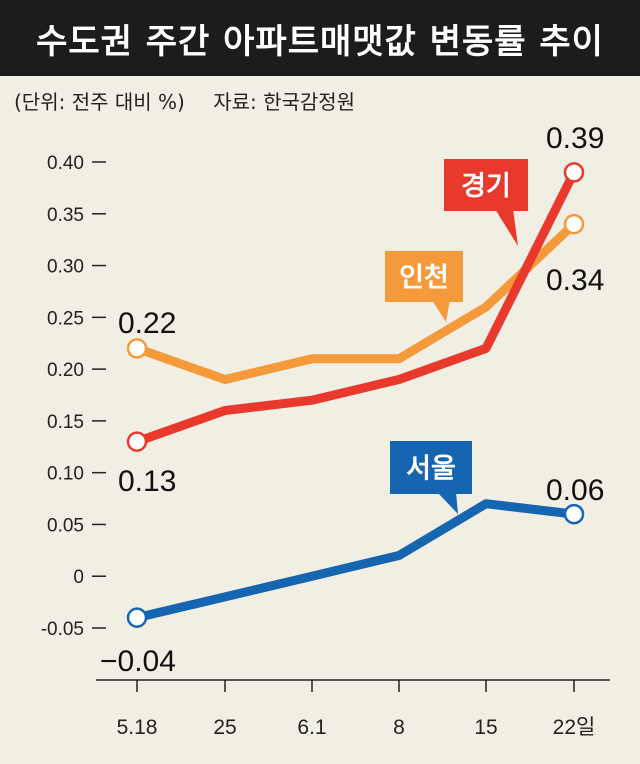 This screenshot has height=764, width=640. I want to click on data-label: 0.06, so click(575, 490).